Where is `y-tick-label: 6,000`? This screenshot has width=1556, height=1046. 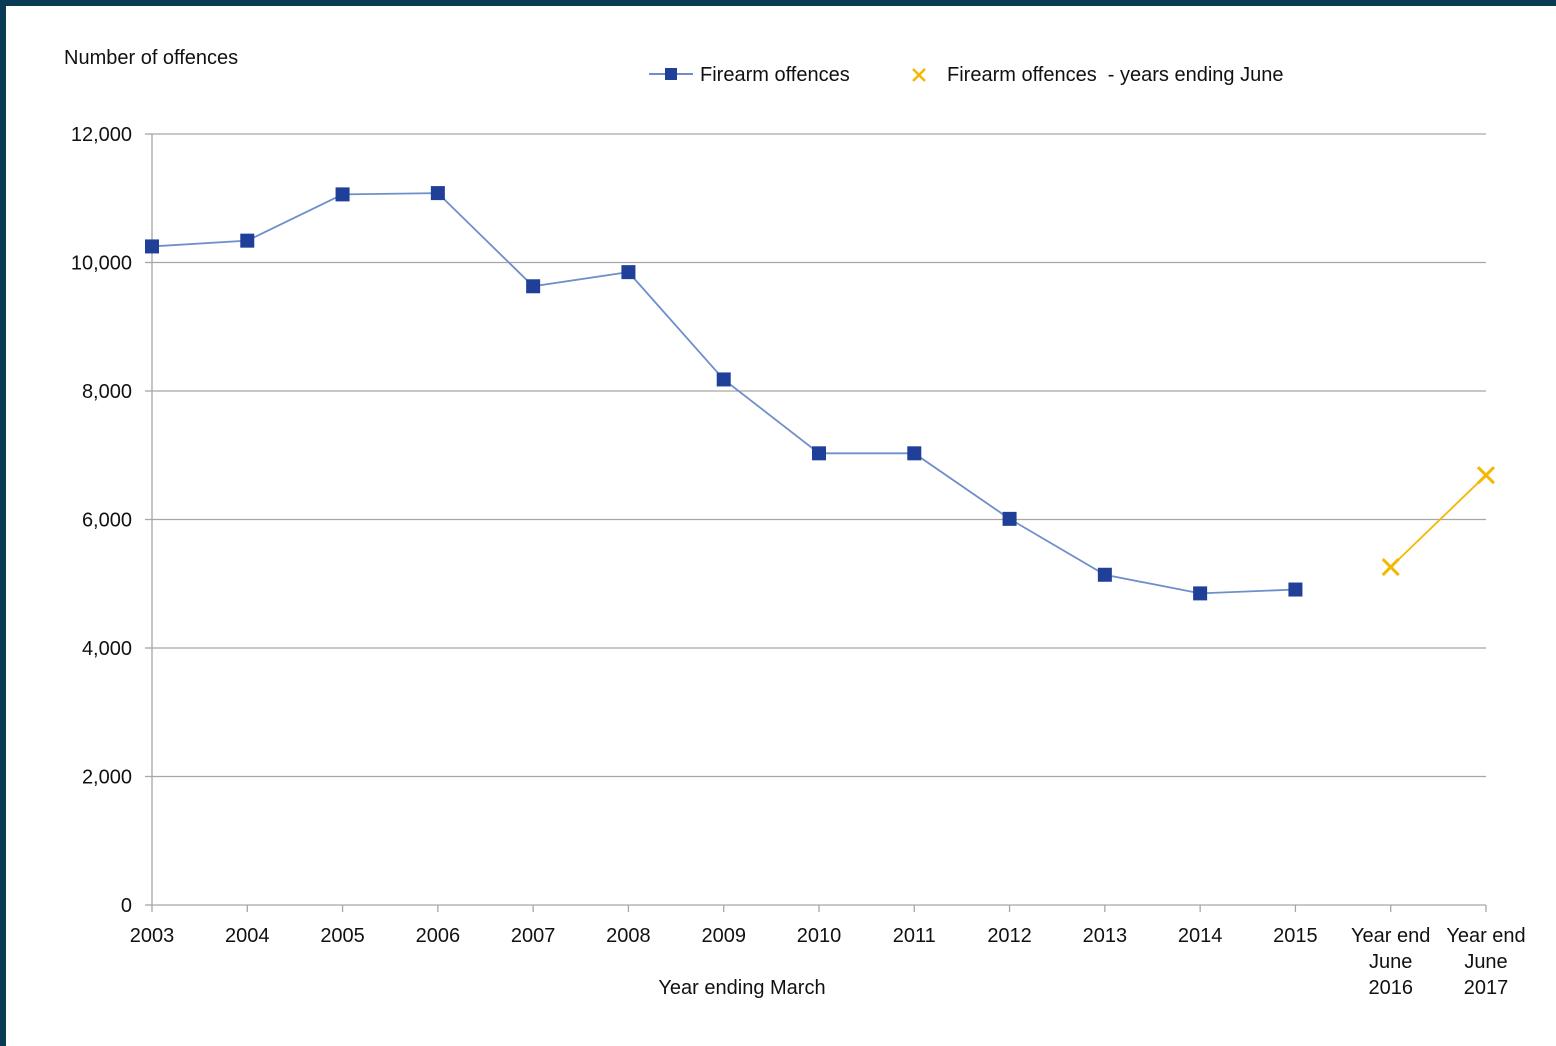
y-tick-label: 6,000 is located at coordinates (107, 521).